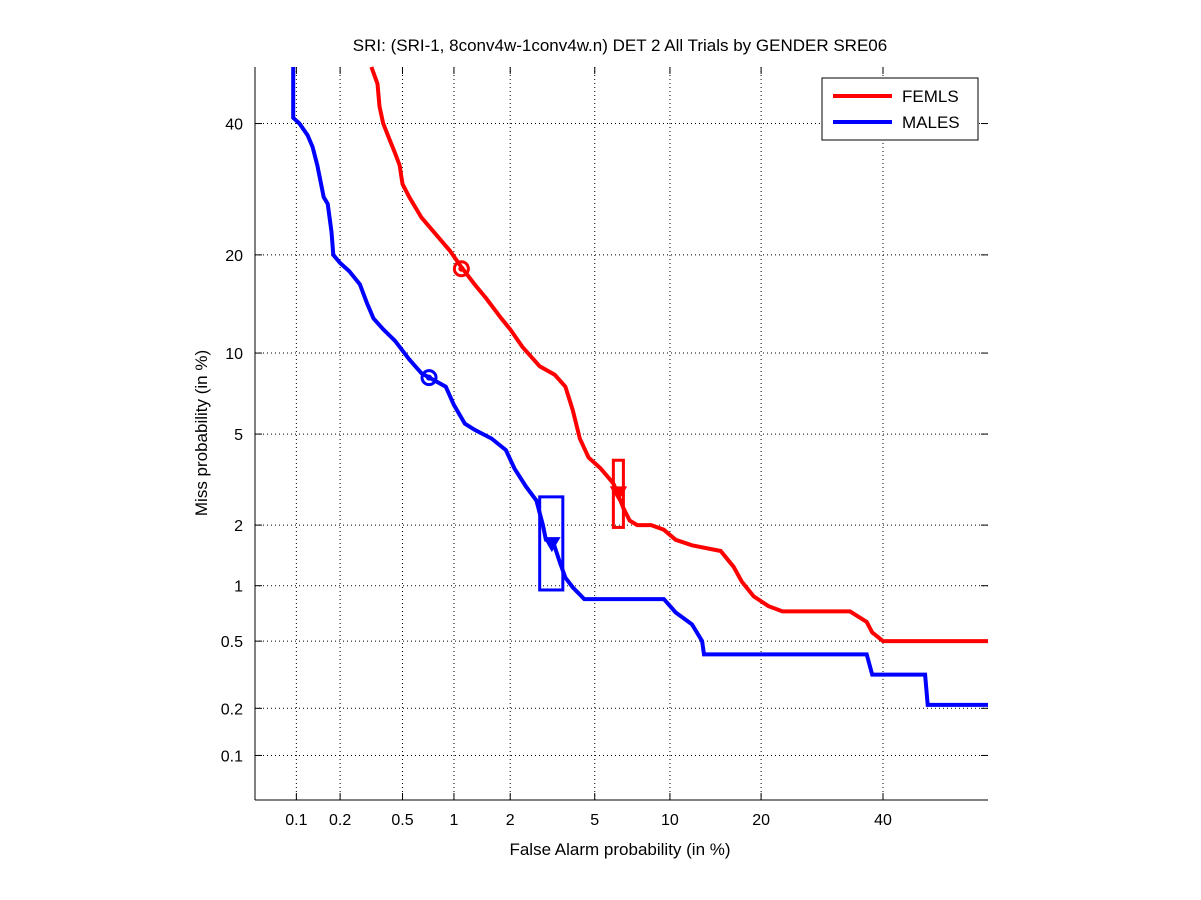 The image size is (1201, 900). I want to click on min-cost-dot-femls, so click(461, 268).